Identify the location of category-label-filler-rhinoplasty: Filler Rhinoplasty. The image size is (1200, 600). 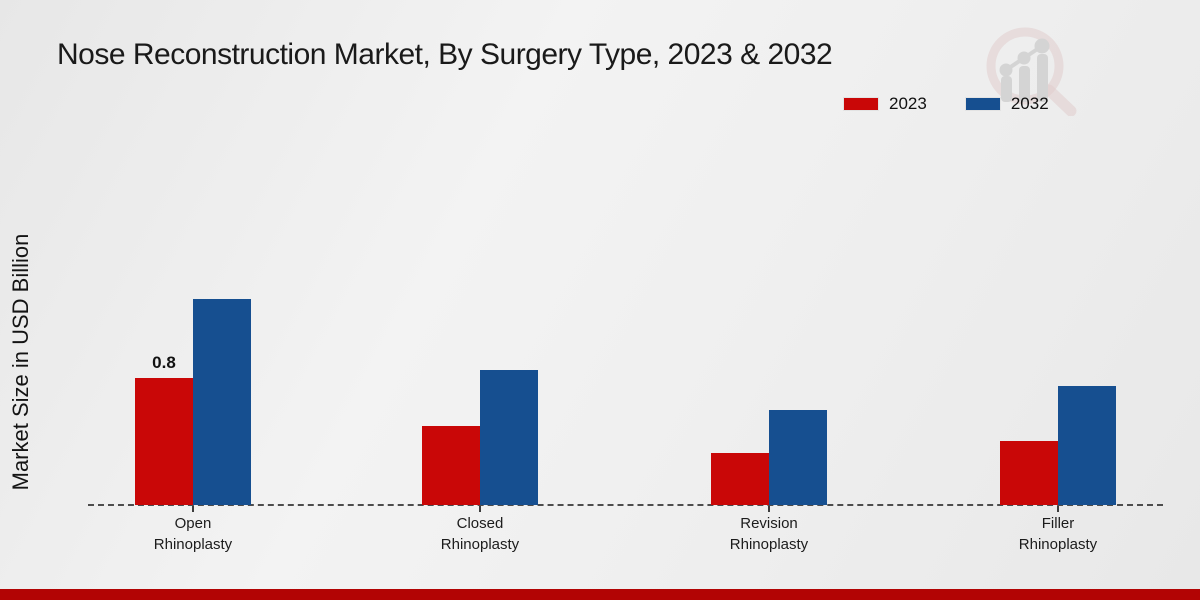
(1058, 534).